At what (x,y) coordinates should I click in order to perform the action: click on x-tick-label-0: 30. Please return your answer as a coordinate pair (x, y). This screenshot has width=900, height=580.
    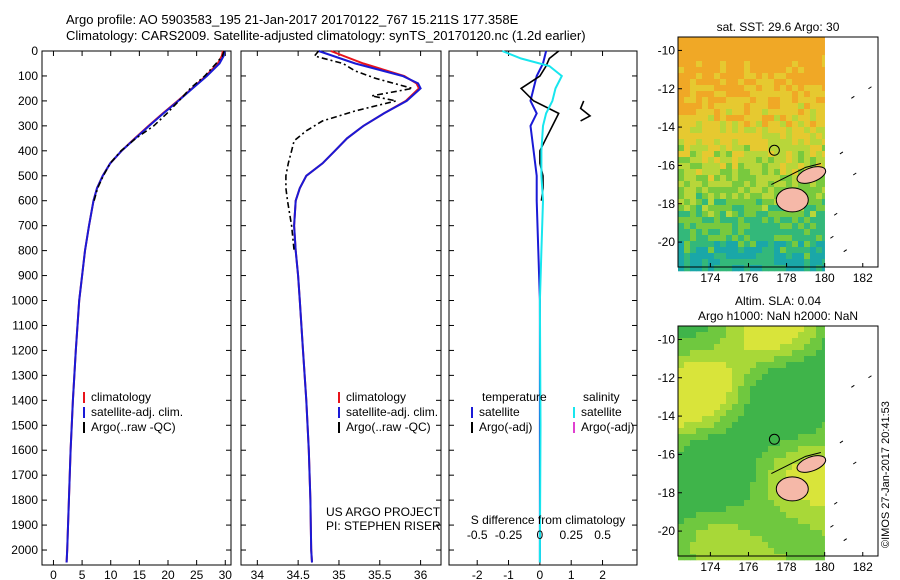
    Looking at the image, I should click on (226, 574).